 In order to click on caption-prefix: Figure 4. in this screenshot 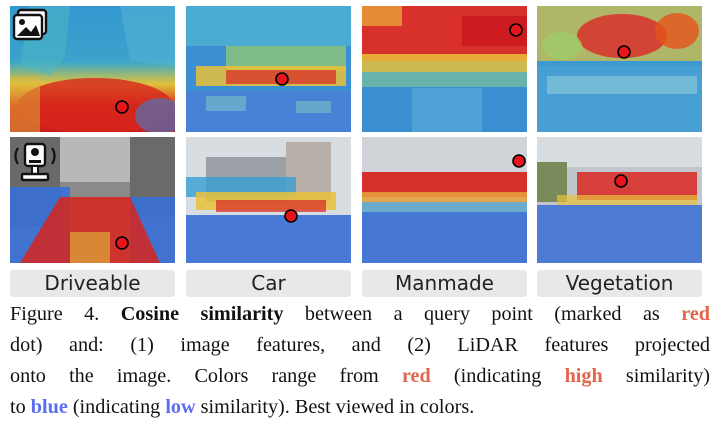, I will do `click(55, 314)`.